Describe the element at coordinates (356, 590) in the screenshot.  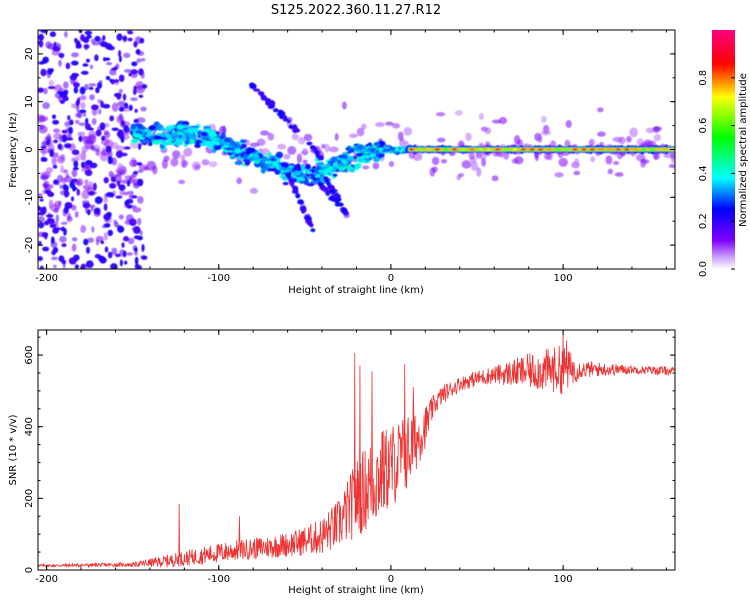
I see `snr-xlabel: Height of straight line (km)` at that location.